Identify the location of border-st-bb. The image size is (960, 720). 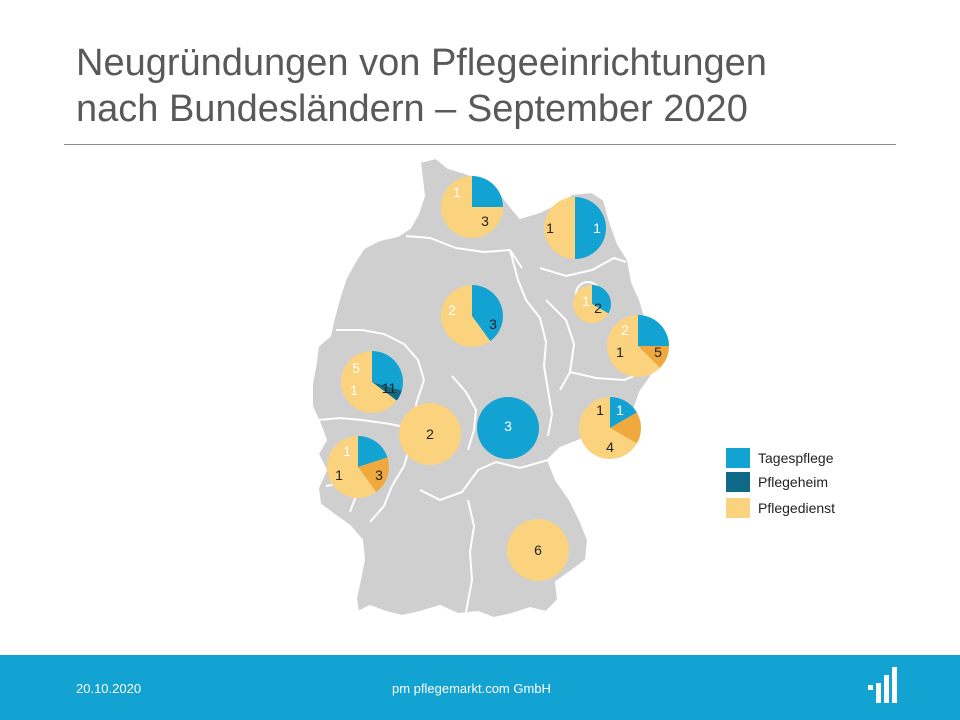
(560, 345).